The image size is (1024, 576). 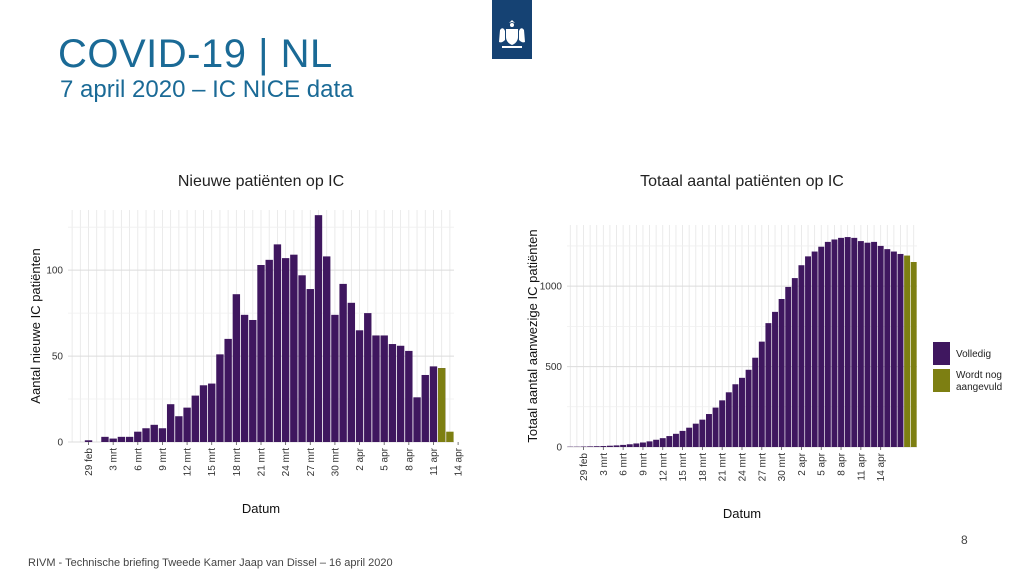 I want to click on chart-title: Nieuwe patiënten op IC, so click(x=261, y=181).